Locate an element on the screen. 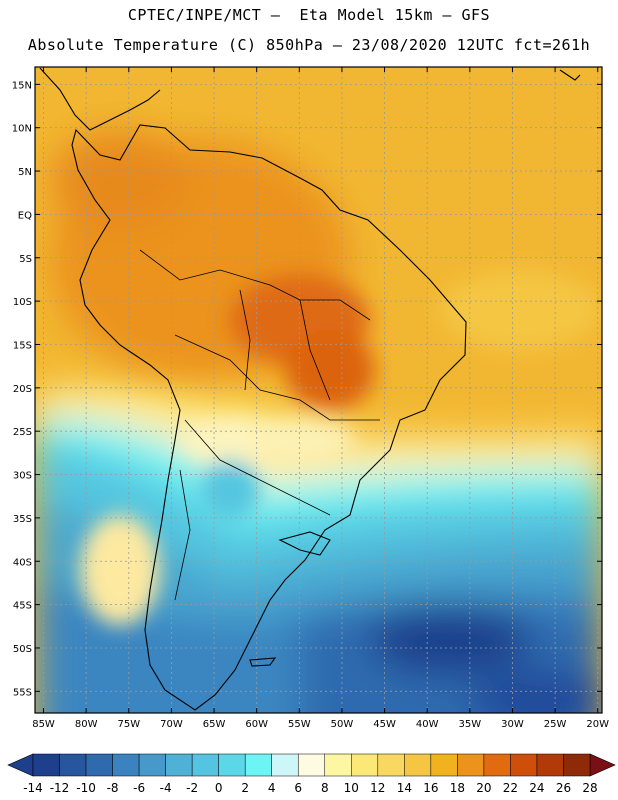 This screenshot has height=800, width=618. lat-label: 55S is located at coordinates (22, 692).